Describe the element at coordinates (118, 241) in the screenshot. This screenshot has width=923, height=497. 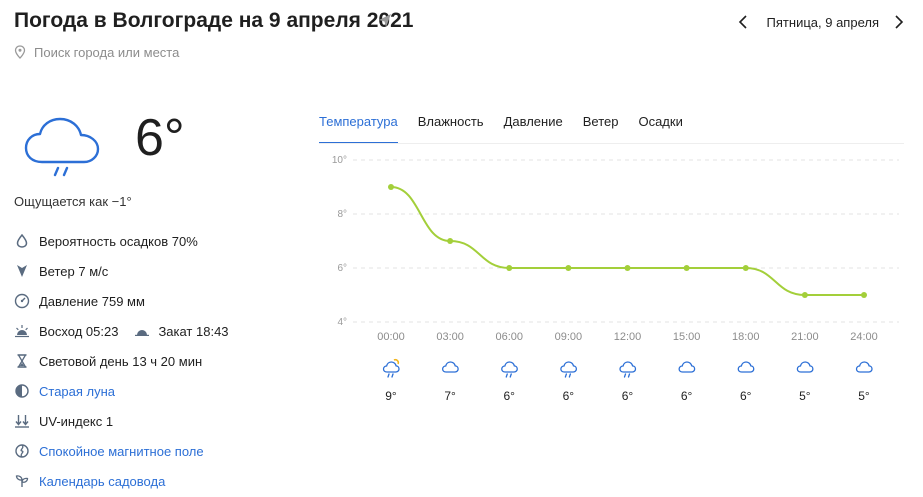
I see `precipitation-text: Вероятность осадков 70%` at that location.